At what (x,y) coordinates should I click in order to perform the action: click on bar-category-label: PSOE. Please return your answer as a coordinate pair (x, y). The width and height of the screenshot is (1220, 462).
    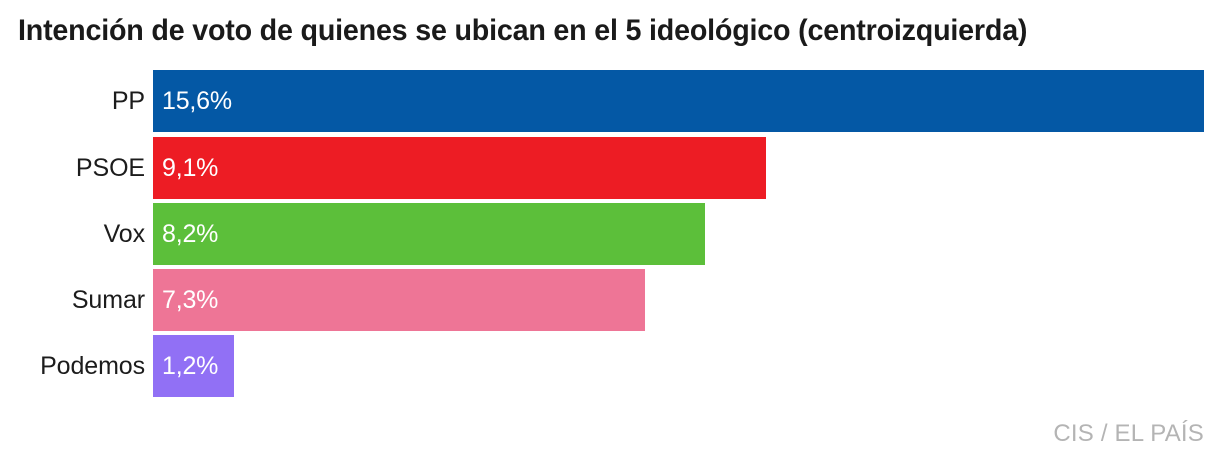
    Looking at the image, I should click on (110, 167).